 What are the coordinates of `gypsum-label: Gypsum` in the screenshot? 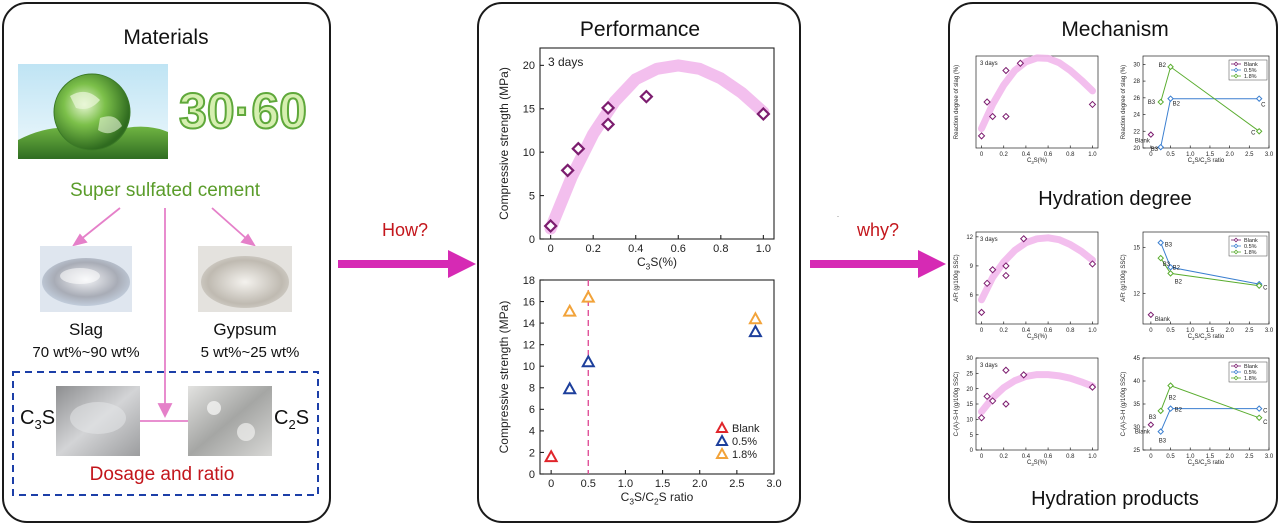 It's located at (244, 329).